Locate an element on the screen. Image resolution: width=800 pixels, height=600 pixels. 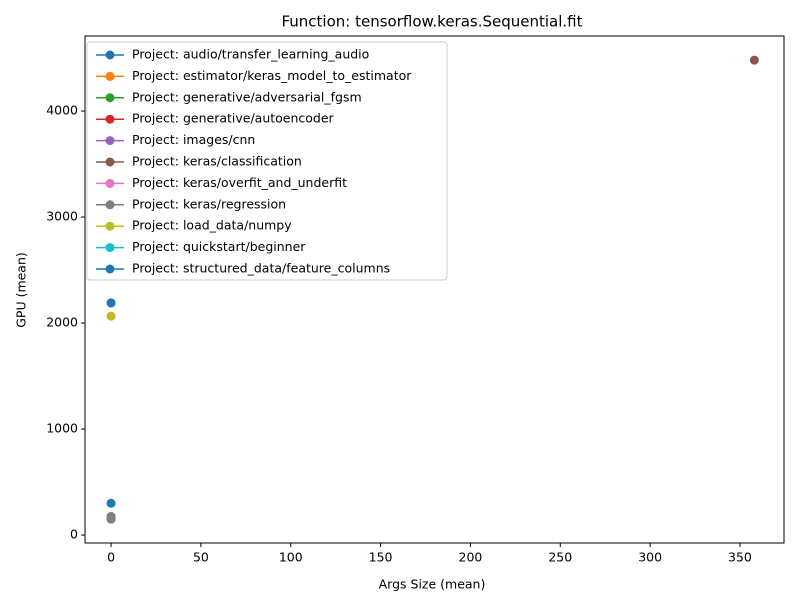
legend-label: Project: generative/adversarial_fgsm is located at coordinates (247, 96).